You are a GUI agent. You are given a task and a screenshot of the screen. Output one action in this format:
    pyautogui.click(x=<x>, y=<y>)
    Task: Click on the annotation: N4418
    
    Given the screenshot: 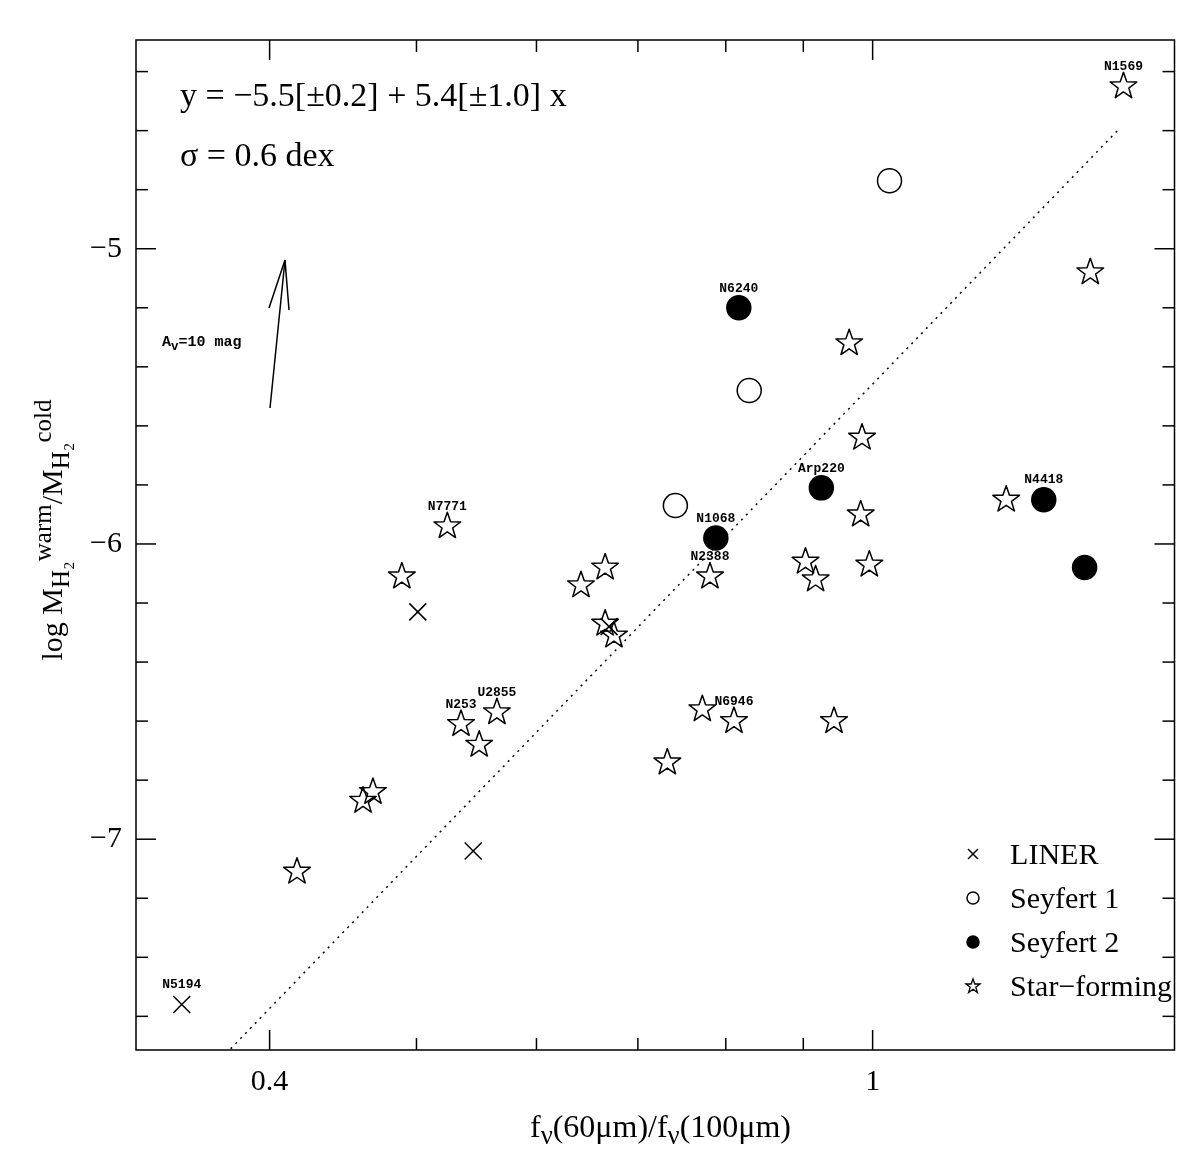 What is the action you would take?
    pyautogui.click(x=1044, y=480)
    